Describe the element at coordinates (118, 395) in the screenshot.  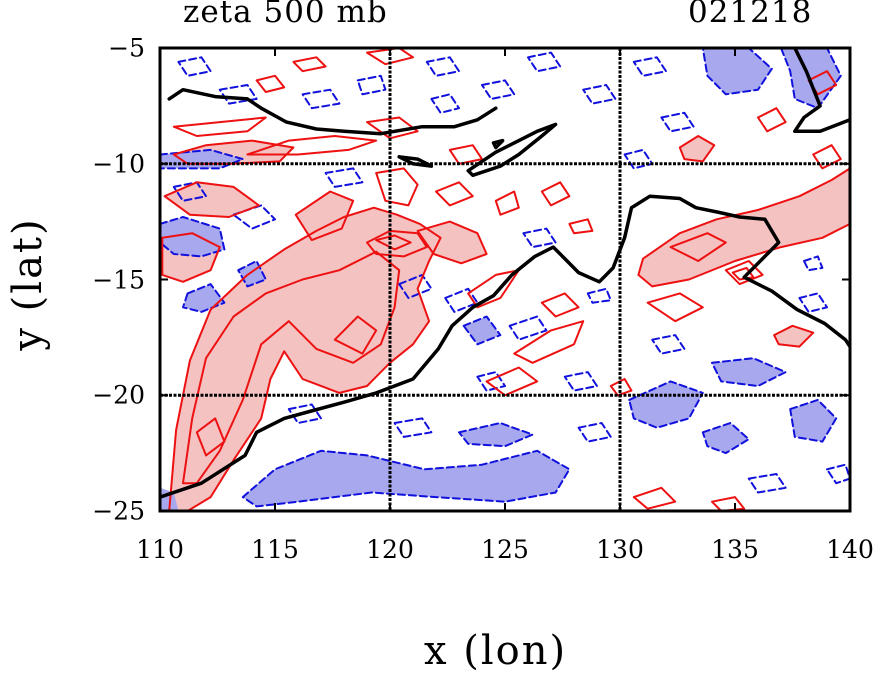
I see `y-tick-label: −20` at that location.